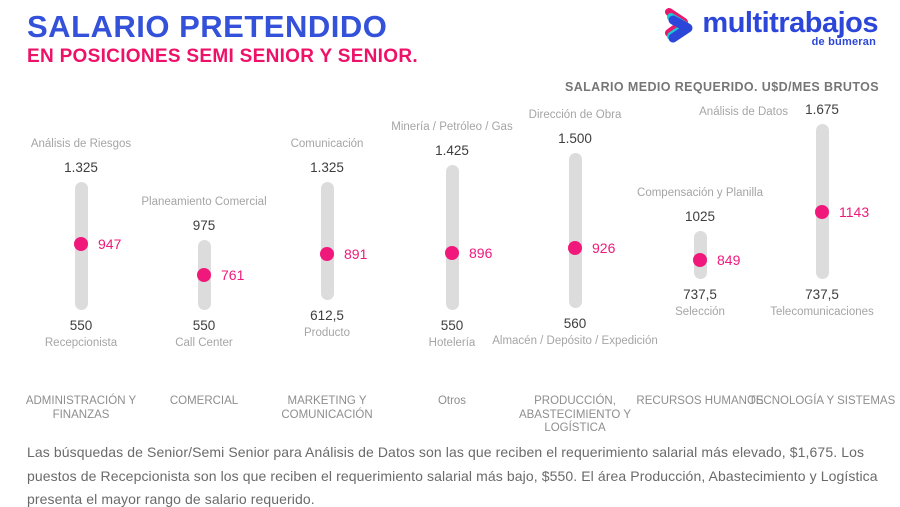  Describe the element at coordinates (721, 87) in the screenshot. I see `axis-note: SALARIO MEDIO REQUERIDO. U$D/MES BRUTOS` at that location.